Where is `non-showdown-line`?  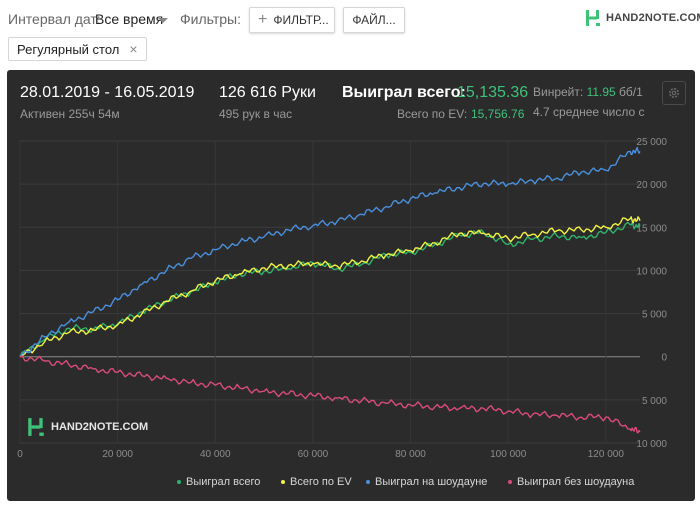 non-showdown-line is located at coordinates (330, 394).